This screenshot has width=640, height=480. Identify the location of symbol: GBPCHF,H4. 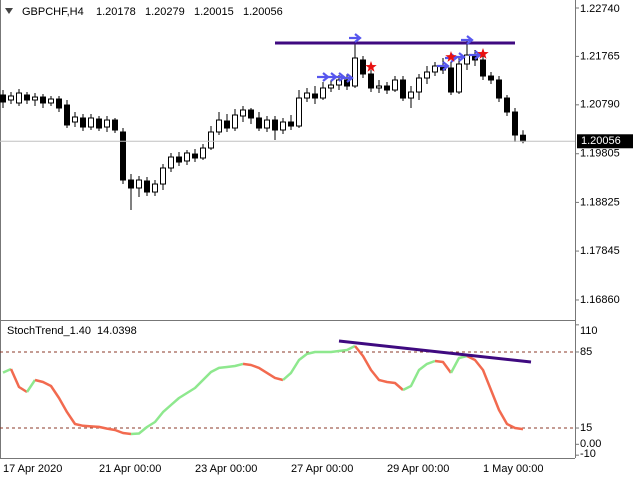
(53, 12).